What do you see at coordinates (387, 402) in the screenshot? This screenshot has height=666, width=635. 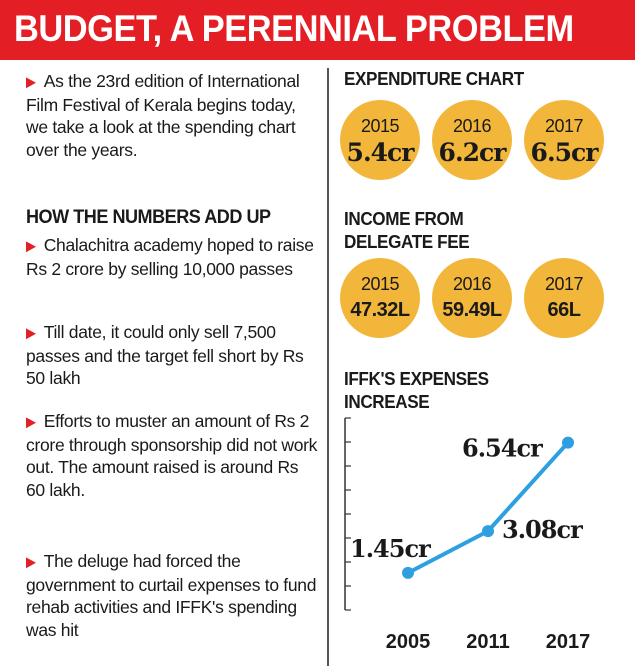 I see `expenses-title-line: INCREASE` at bounding box center [387, 402].